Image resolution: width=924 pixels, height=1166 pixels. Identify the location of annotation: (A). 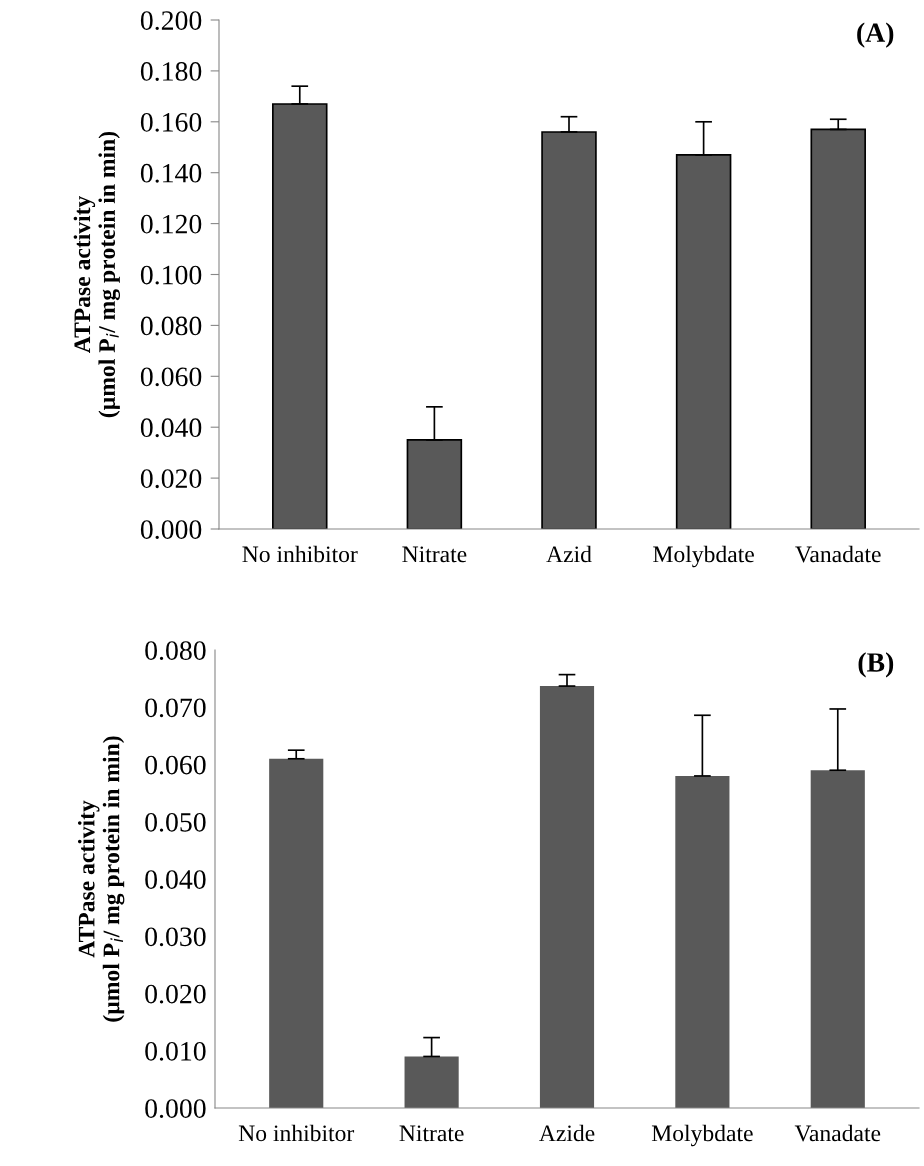
(875, 35).